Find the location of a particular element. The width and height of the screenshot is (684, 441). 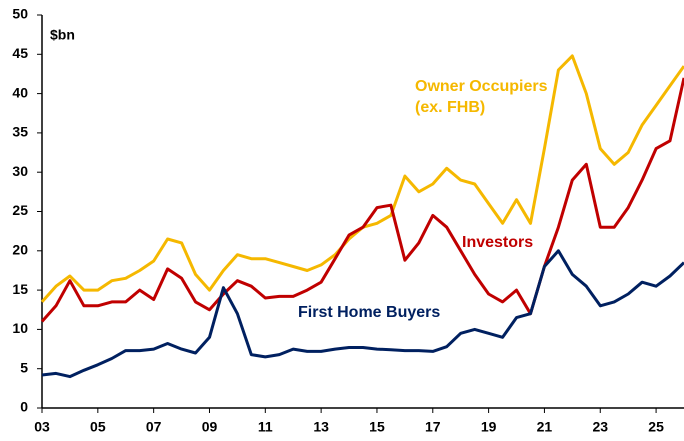

y-tick-label: 10 is located at coordinates (20, 328).